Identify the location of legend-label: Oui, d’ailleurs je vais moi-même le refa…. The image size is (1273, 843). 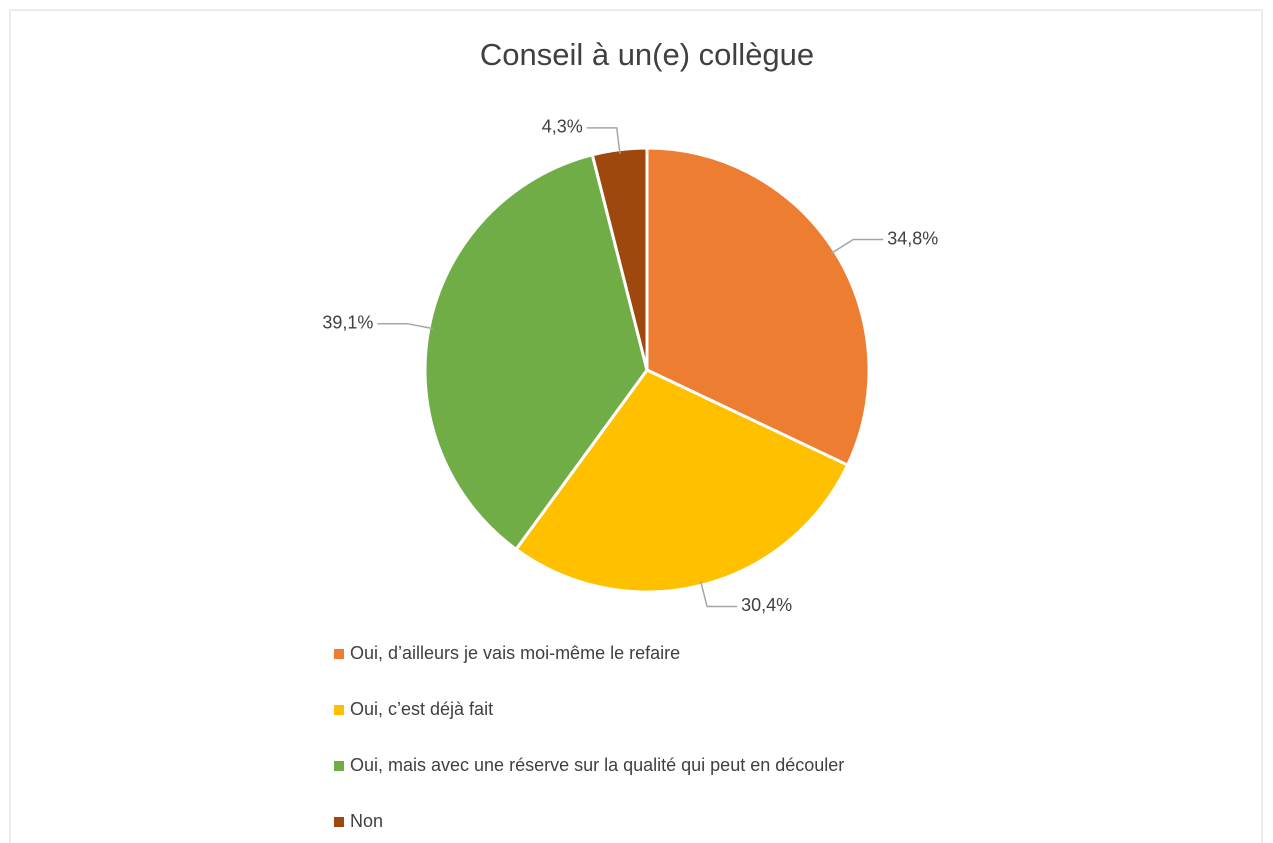
(515, 653).